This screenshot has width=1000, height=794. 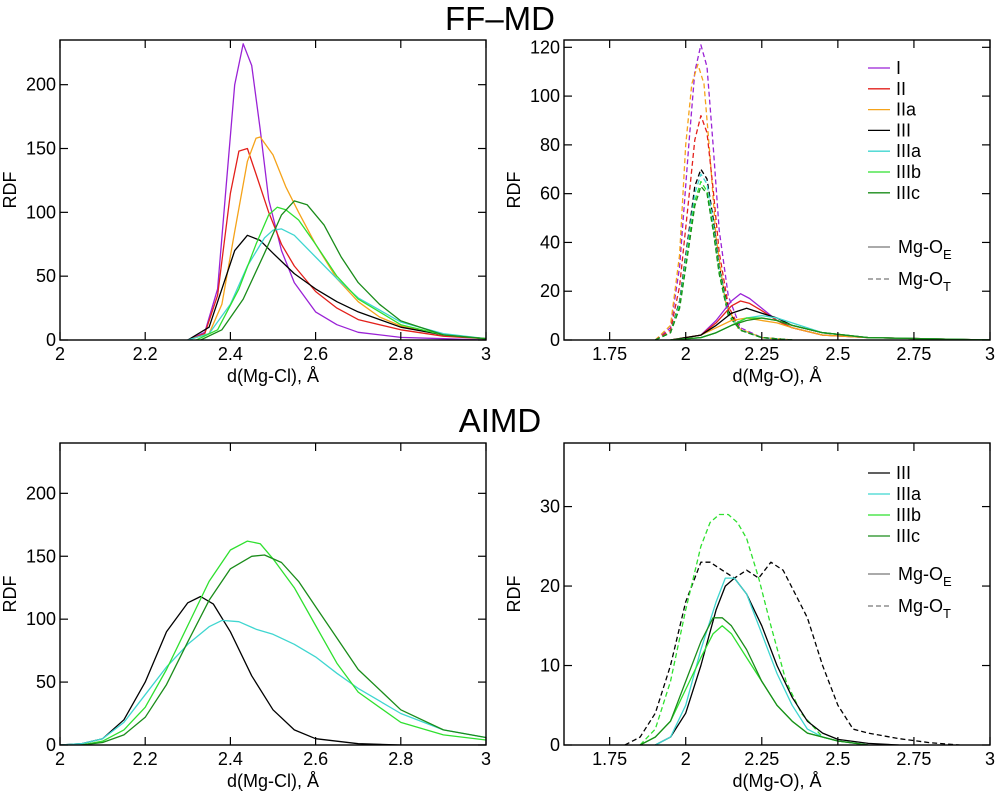 I want to click on y-tick-label: 20, so click(x=550, y=291).